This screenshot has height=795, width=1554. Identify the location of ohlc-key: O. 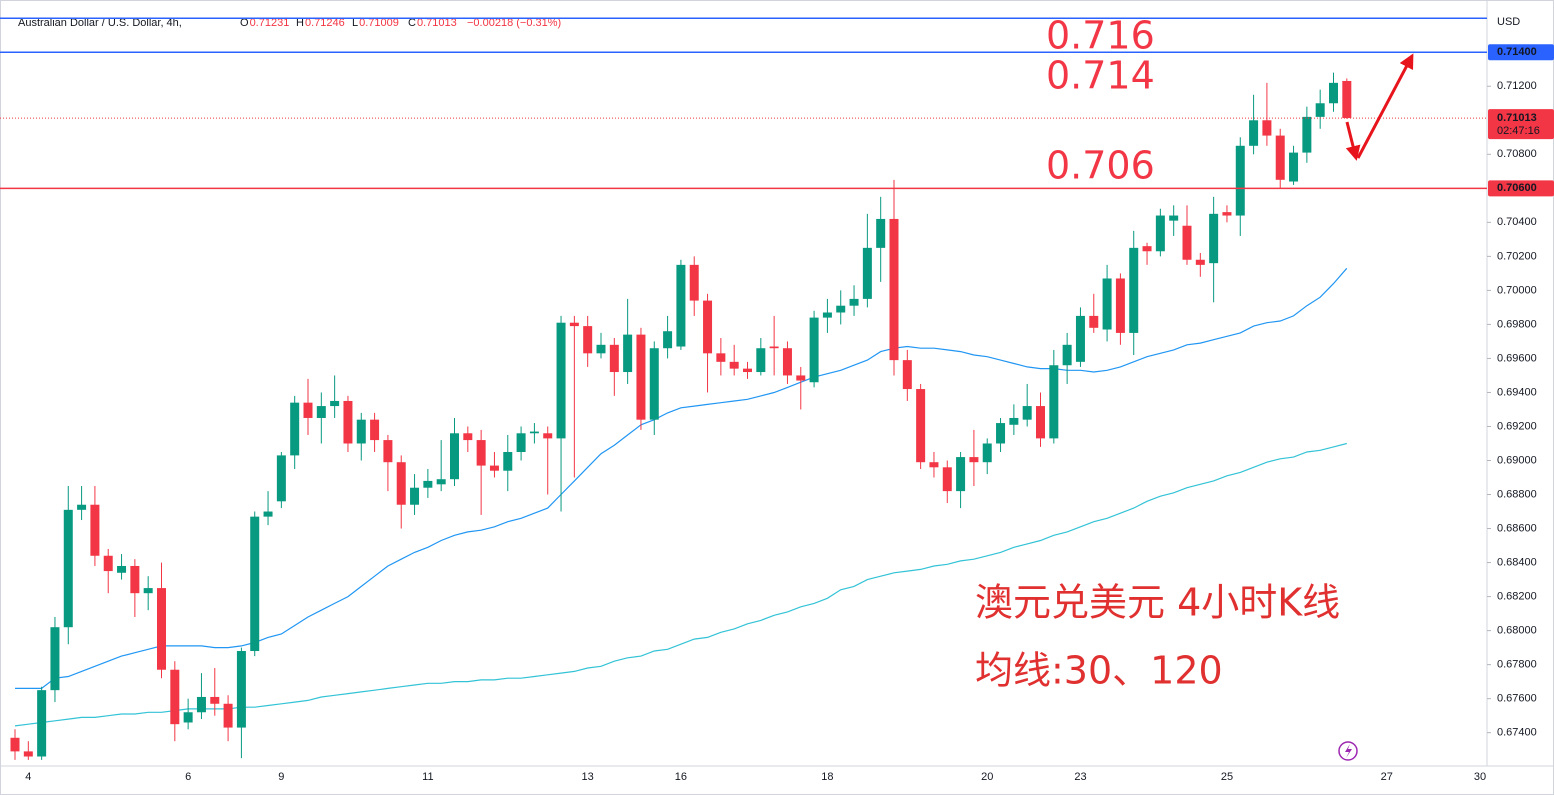
(244, 23).